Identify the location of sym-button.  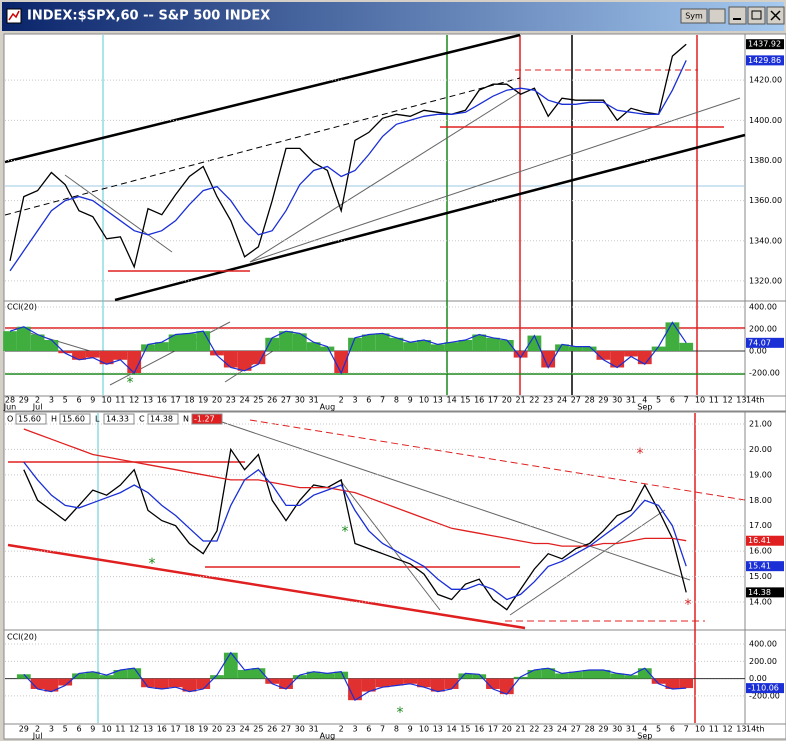
(694, 16).